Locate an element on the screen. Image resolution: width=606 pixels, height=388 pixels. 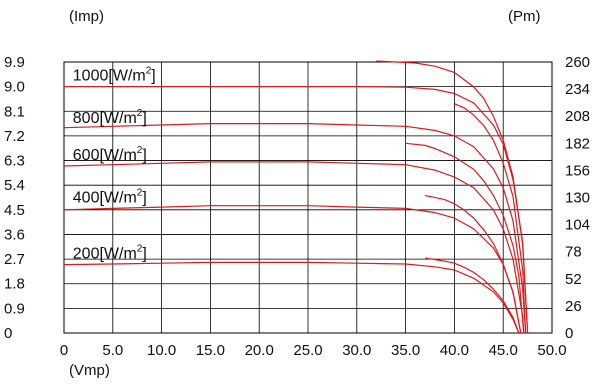
x-tick-label: 15.0 is located at coordinates (210, 350).